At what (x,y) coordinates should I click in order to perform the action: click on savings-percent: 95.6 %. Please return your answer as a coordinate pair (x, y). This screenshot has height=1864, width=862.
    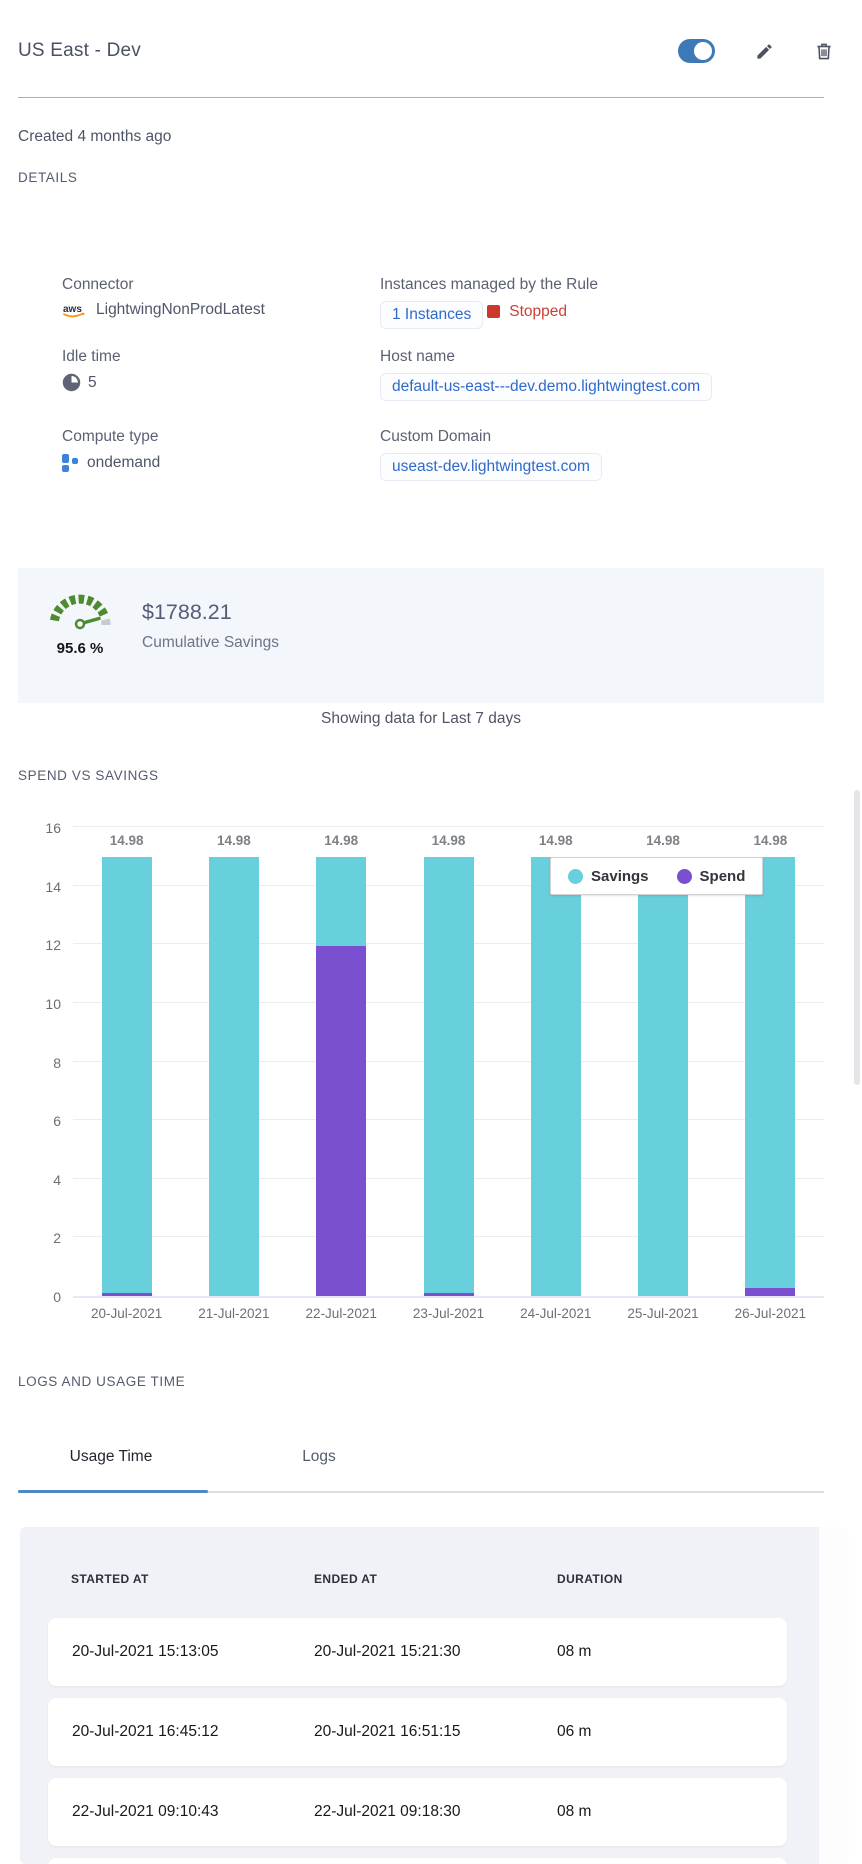
    Looking at the image, I should click on (80, 648).